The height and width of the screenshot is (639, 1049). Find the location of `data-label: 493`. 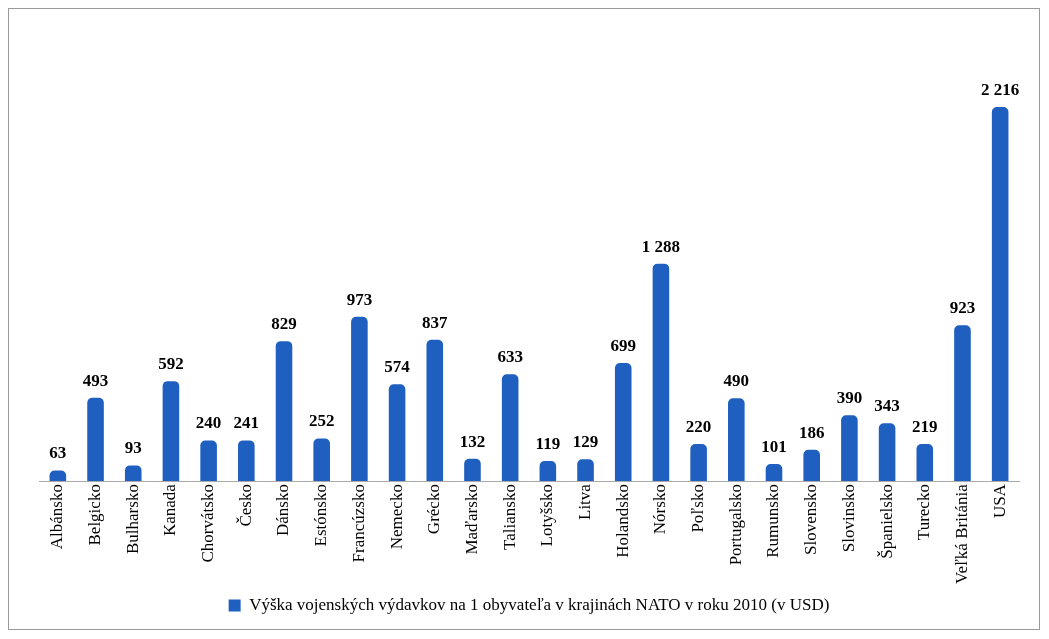

data-label: 493 is located at coordinates (95, 380).